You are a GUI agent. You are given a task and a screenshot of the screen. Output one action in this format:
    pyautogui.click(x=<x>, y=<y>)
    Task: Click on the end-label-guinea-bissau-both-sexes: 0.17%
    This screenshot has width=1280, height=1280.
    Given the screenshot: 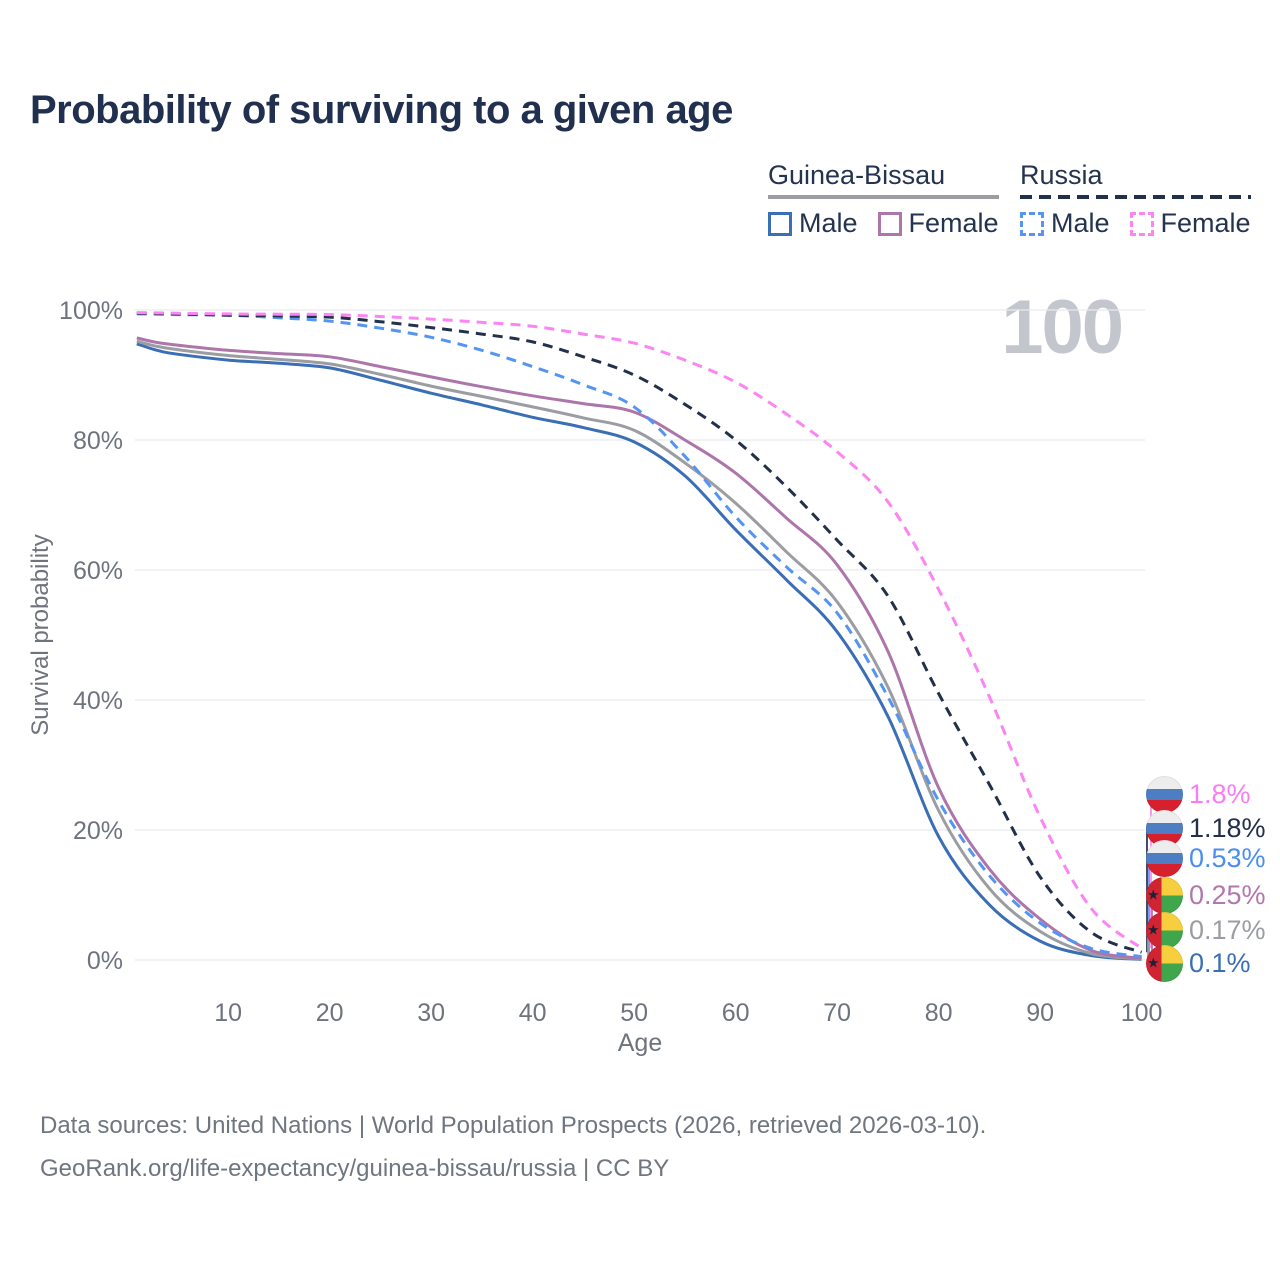 What is the action you would take?
    pyautogui.click(x=1206, y=930)
    